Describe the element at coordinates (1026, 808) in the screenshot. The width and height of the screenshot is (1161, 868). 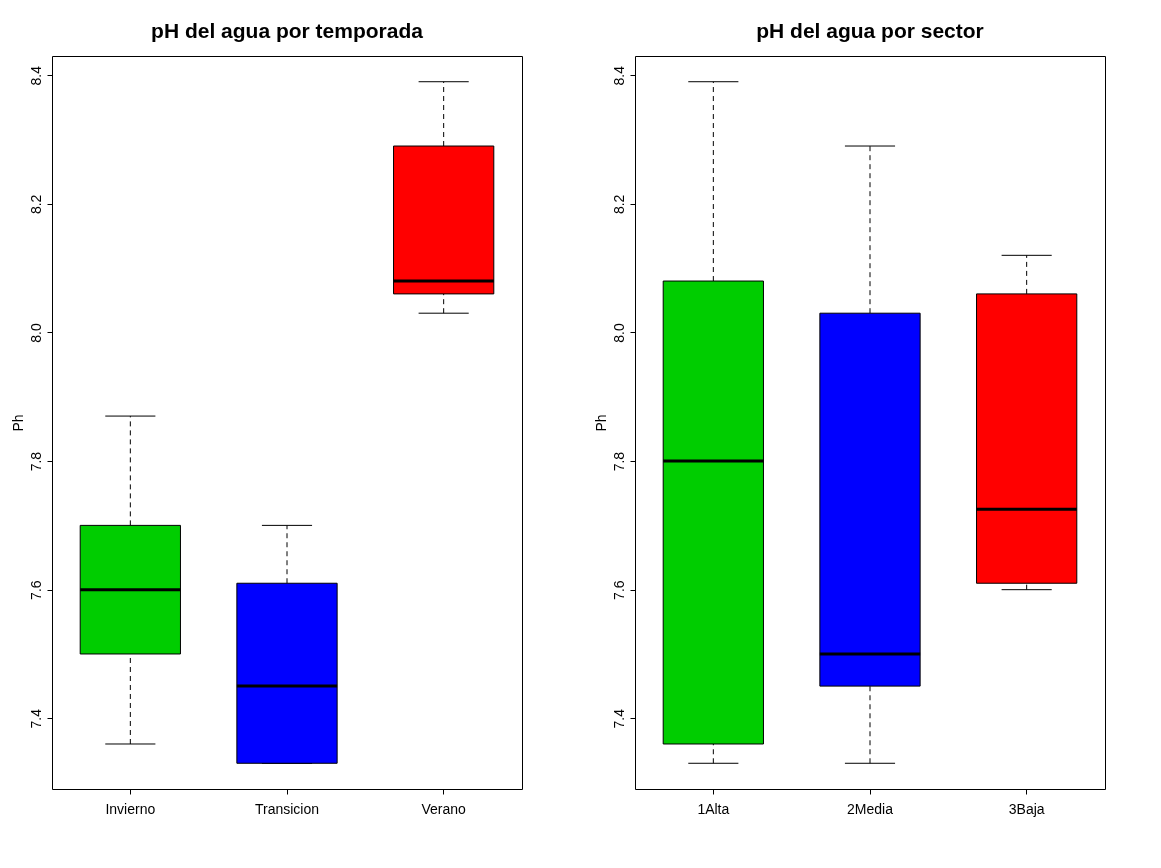
I see `x-tick-label: 3Baja` at that location.